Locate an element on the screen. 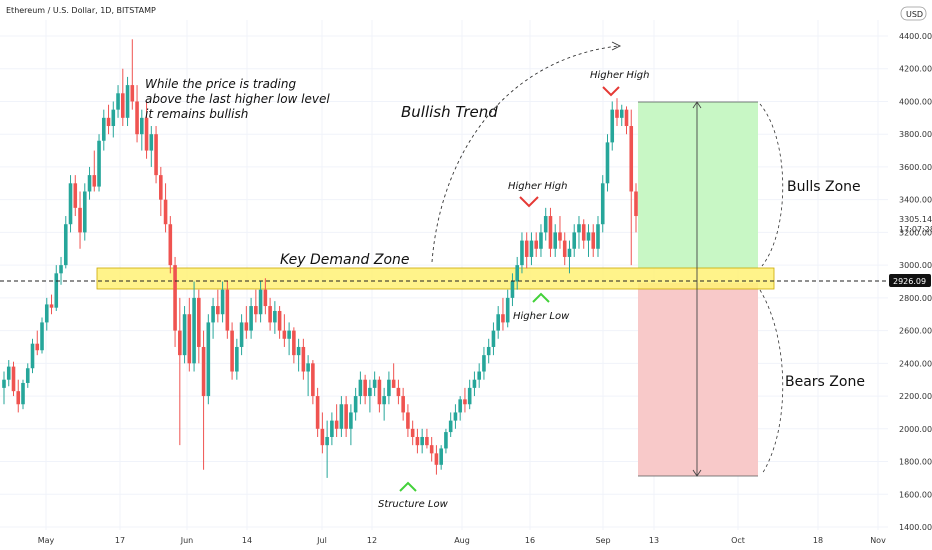 The height and width of the screenshot is (550, 932). symbol-title: Ethereum / U.S. Dollar, 1D, BITSTAMP is located at coordinates (81, 10).